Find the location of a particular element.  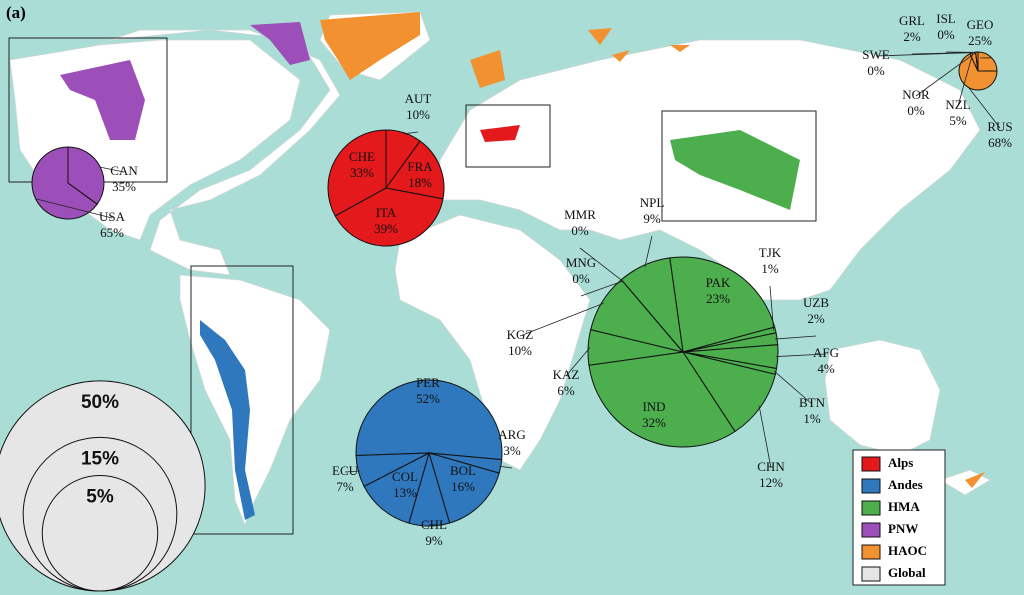

slice-name: ARG is located at coordinates (511, 434).